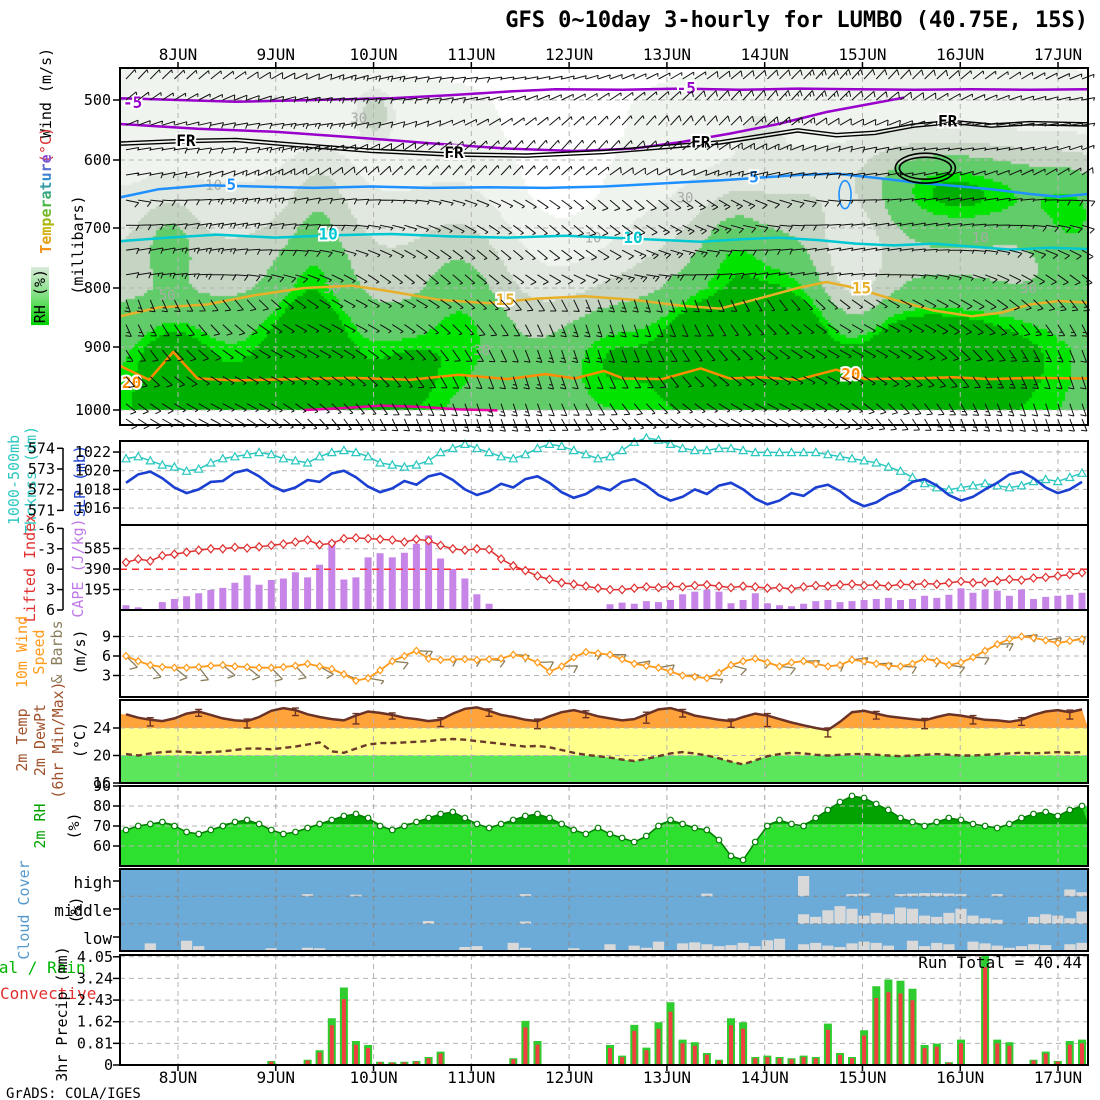 This screenshot has height=1100, width=1100. I want to click on thickness-markers, so click(604, 463).